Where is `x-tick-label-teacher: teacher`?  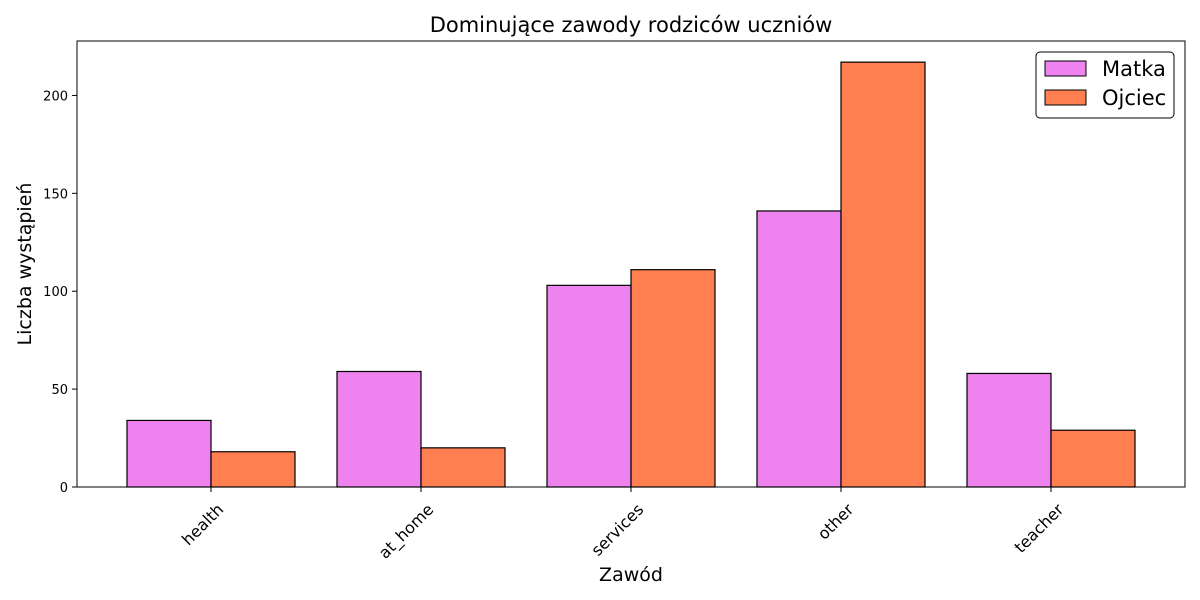 x-tick-label-teacher: teacher is located at coordinates (1039, 528).